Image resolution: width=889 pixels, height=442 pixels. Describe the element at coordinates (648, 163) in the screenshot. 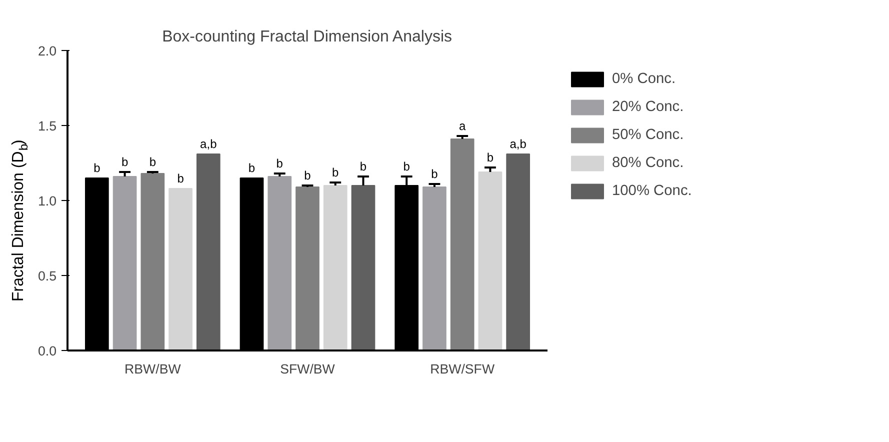

I see `legend-label: 80% Conc.` at that location.